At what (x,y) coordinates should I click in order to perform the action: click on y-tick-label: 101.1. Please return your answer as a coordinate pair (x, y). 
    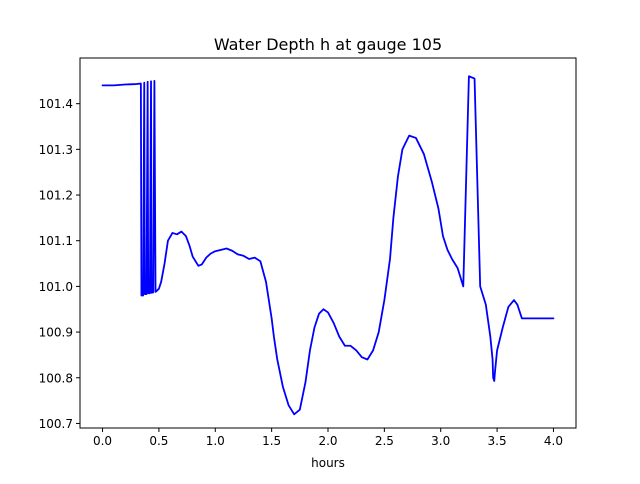
    Looking at the image, I should click on (56, 241).